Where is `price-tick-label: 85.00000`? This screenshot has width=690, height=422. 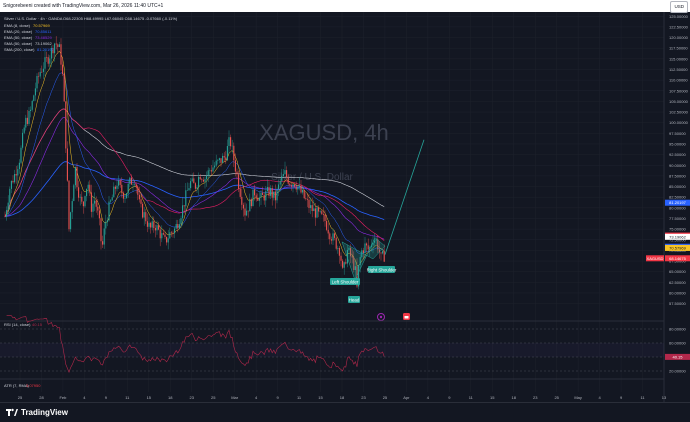
price-tick-label: 85.00000 is located at coordinates (677, 186).